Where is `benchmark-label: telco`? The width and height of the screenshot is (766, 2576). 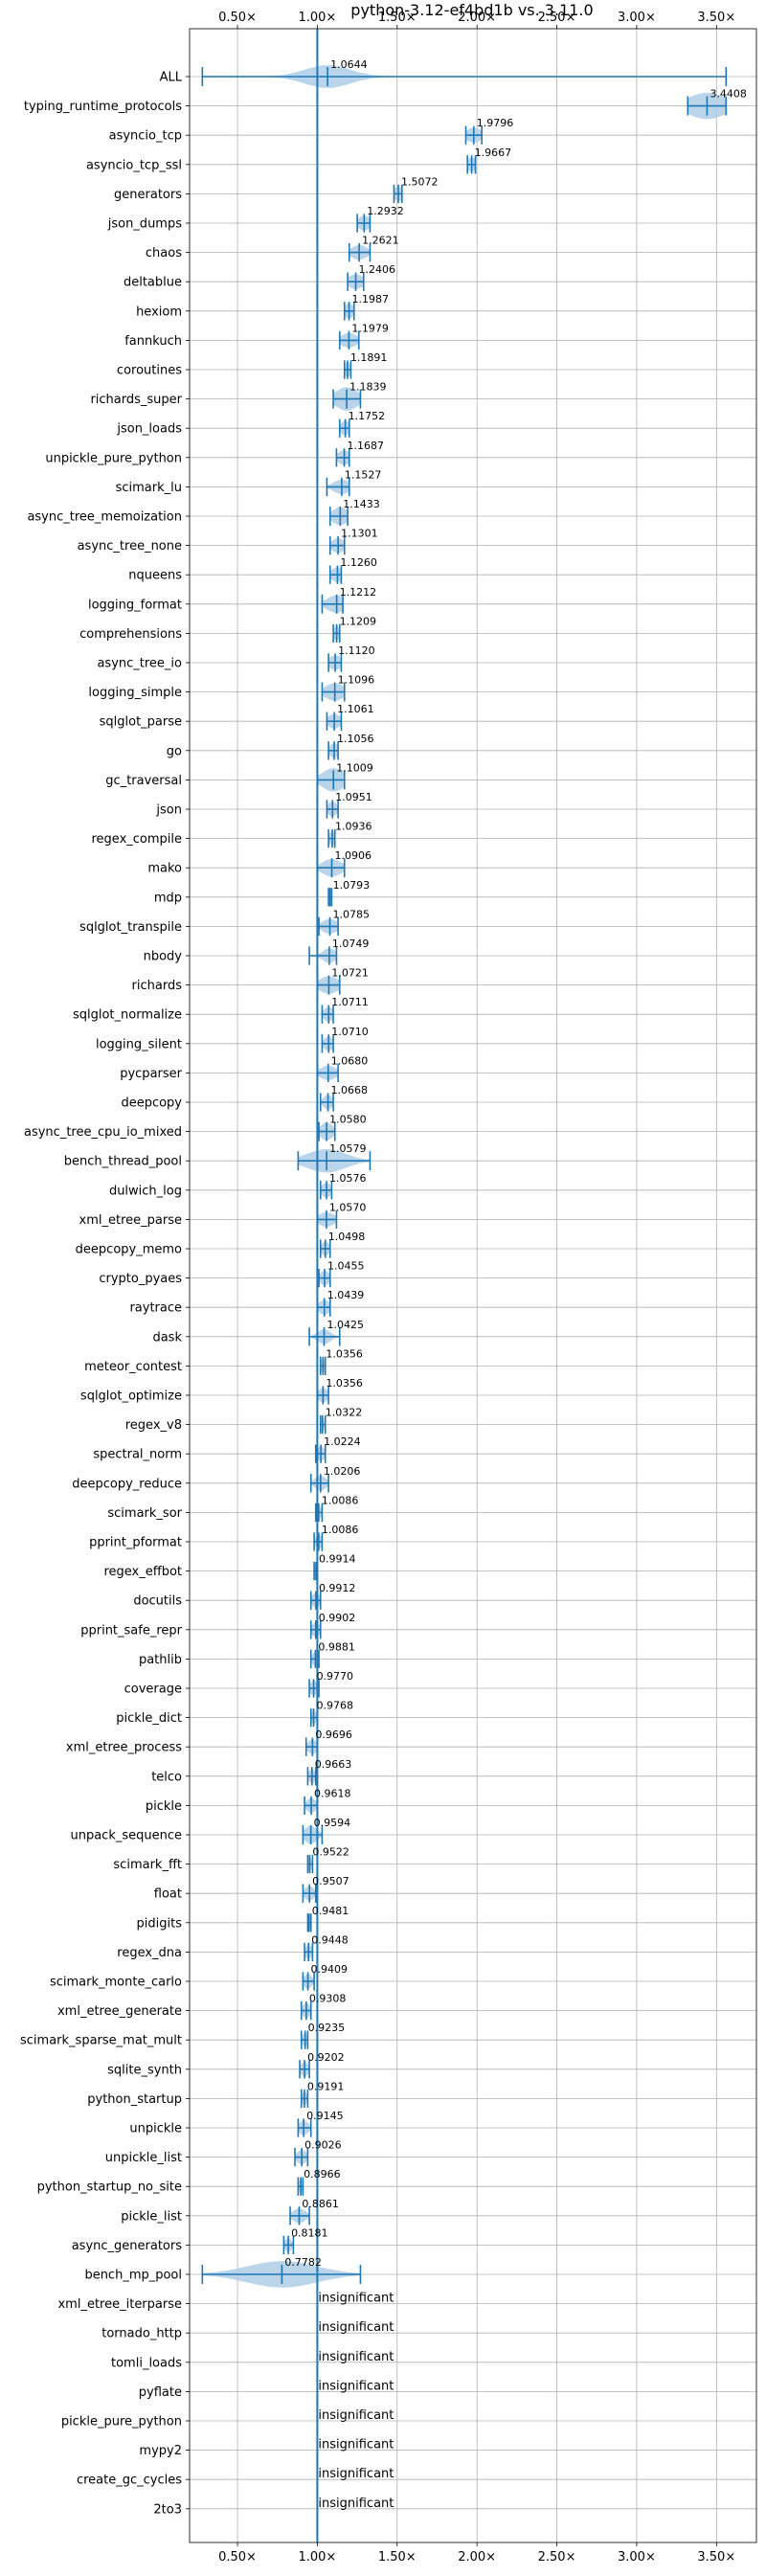 benchmark-label: telco is located at coordinates (167, 1777).